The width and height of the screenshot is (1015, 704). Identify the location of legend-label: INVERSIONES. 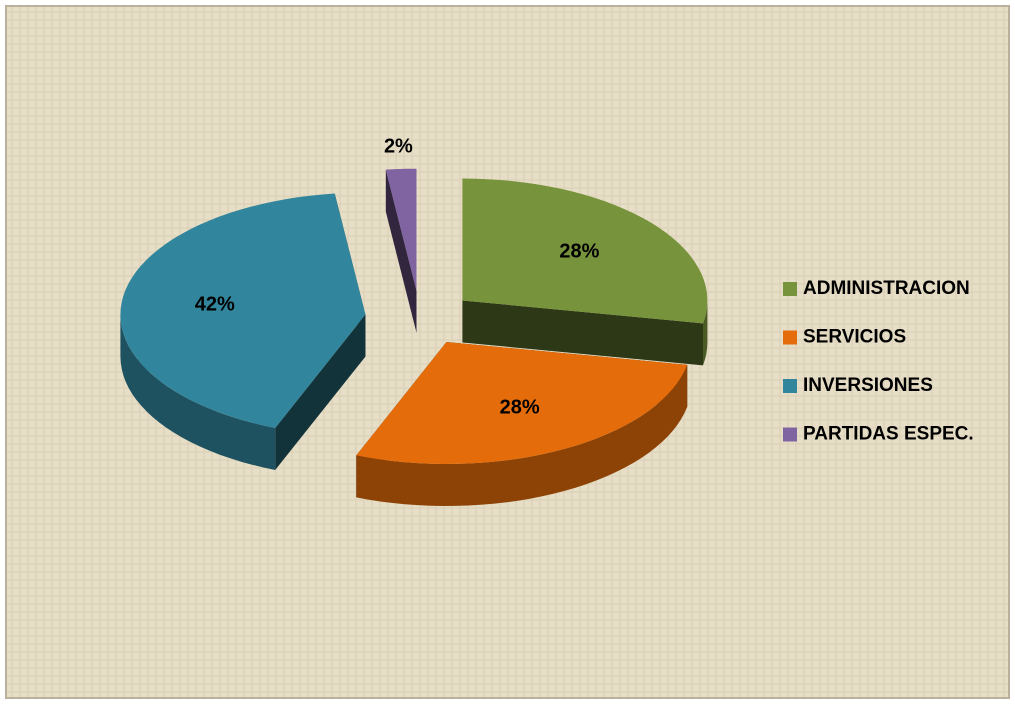
(868, 385).